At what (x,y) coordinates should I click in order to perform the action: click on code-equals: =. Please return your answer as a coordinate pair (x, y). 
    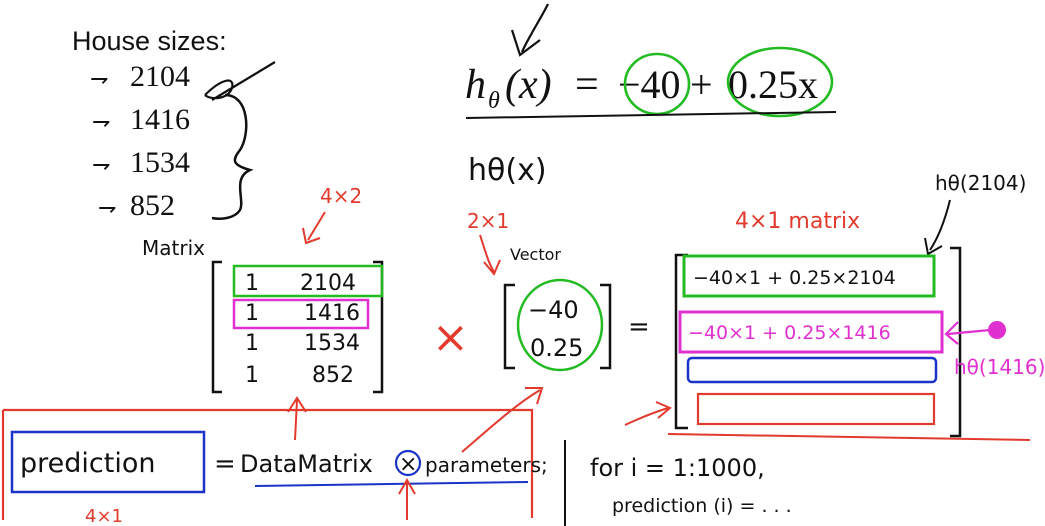
    Looking at the image, I should click on (225, 464).